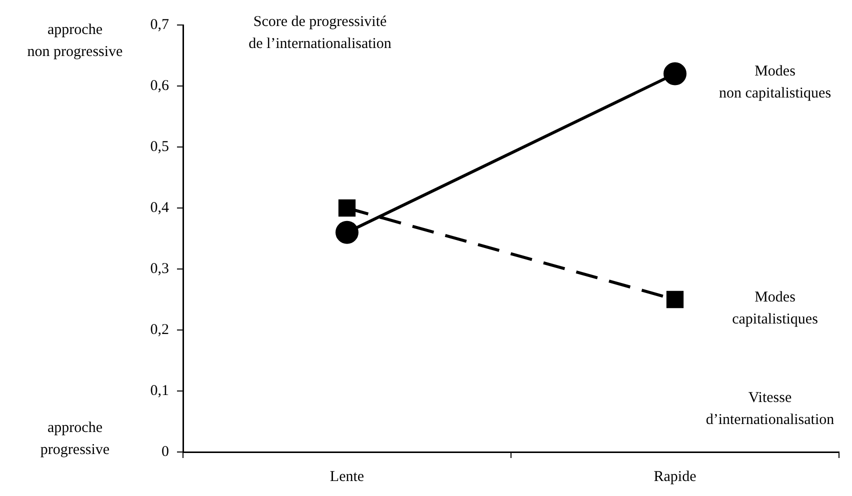 The height and width of the screenshot is (496, 852). I want to click on text: approche progressive, so click(75, 439).